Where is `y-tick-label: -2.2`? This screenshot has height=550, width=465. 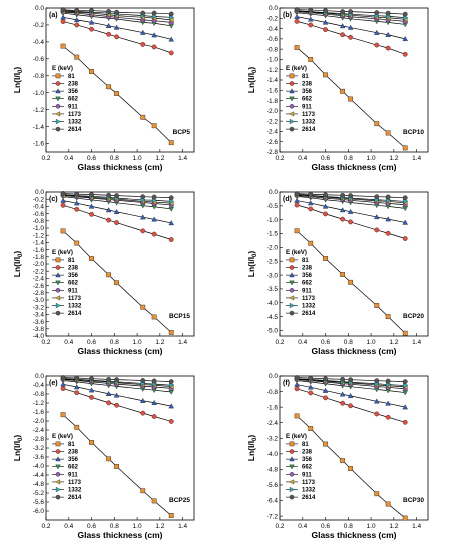
y-tick-label: -2.2 is located at coordinates (39, 271).